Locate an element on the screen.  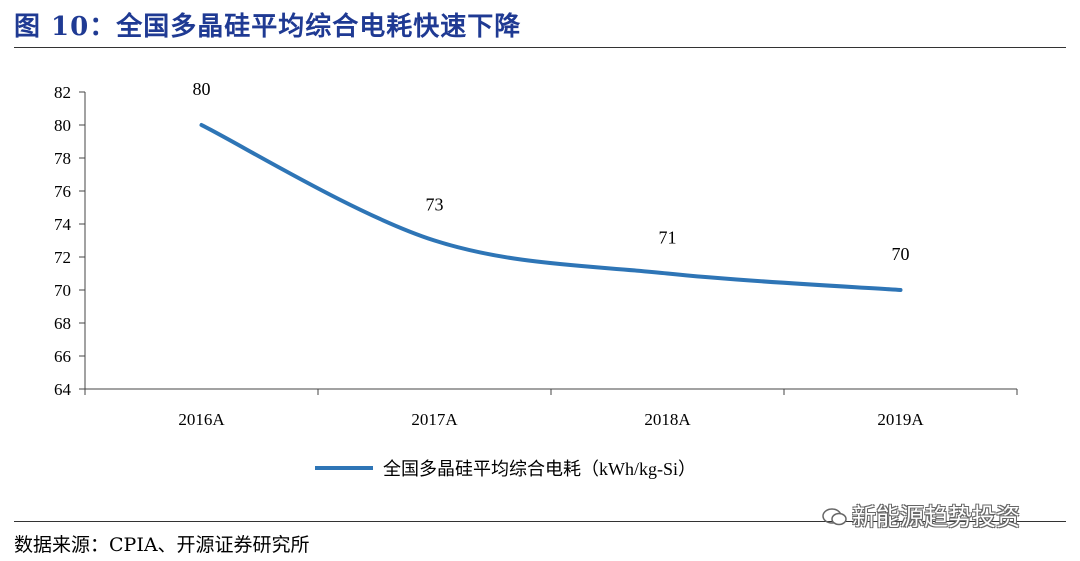
y-tick-label: 70 is located at coordinates (62, 290).